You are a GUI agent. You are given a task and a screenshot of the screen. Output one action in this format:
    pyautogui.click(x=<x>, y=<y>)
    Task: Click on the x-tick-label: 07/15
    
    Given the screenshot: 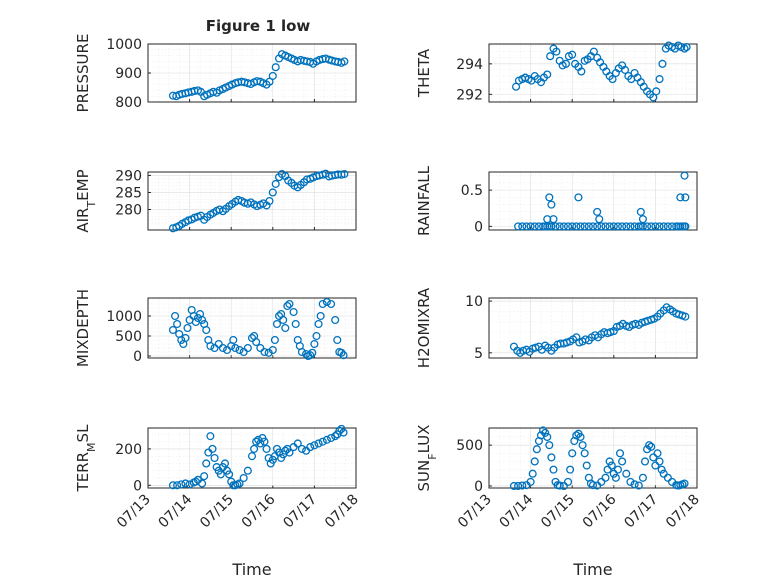 What is the action you would take?
    pyautogui.click(x=558, y=512)
    